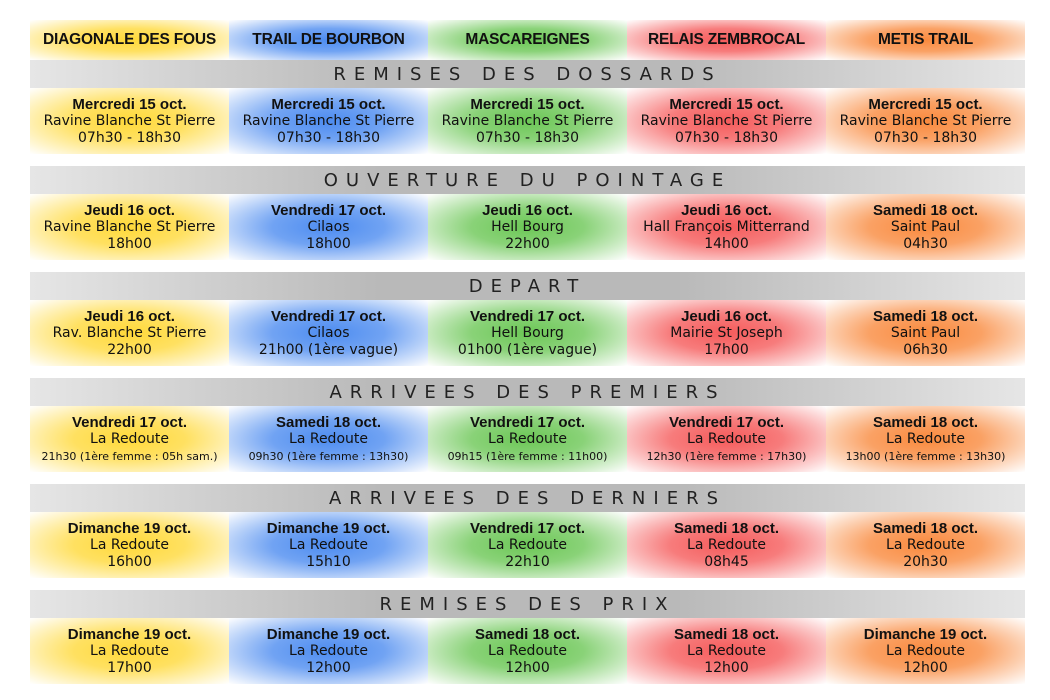  I want to click on schedule-cell-mascareignes: Jeudi 16 oct. Hell Bourg 22h00, so click(527, 227).